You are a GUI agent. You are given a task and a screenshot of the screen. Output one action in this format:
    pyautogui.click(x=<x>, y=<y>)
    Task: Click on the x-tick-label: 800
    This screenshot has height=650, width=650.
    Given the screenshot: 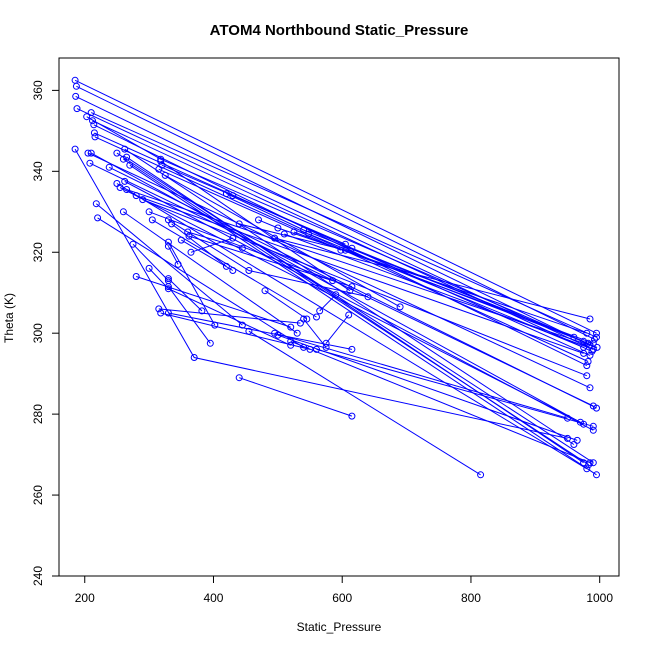 What is the action you would take?
    pyautogui.click(x=471, y=598)
    